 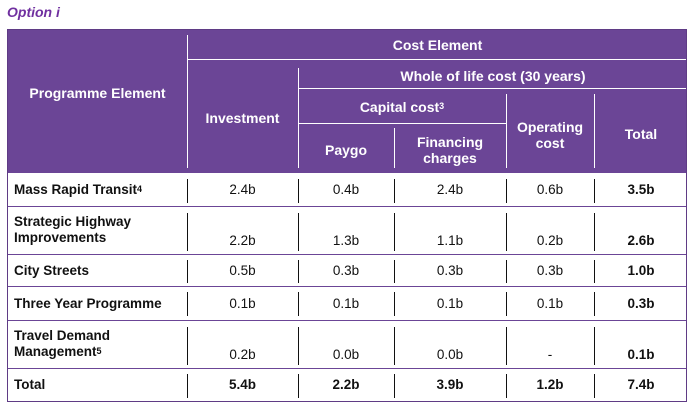 I want to click on cell-total: 1.0b, so click(x=641, y=270).